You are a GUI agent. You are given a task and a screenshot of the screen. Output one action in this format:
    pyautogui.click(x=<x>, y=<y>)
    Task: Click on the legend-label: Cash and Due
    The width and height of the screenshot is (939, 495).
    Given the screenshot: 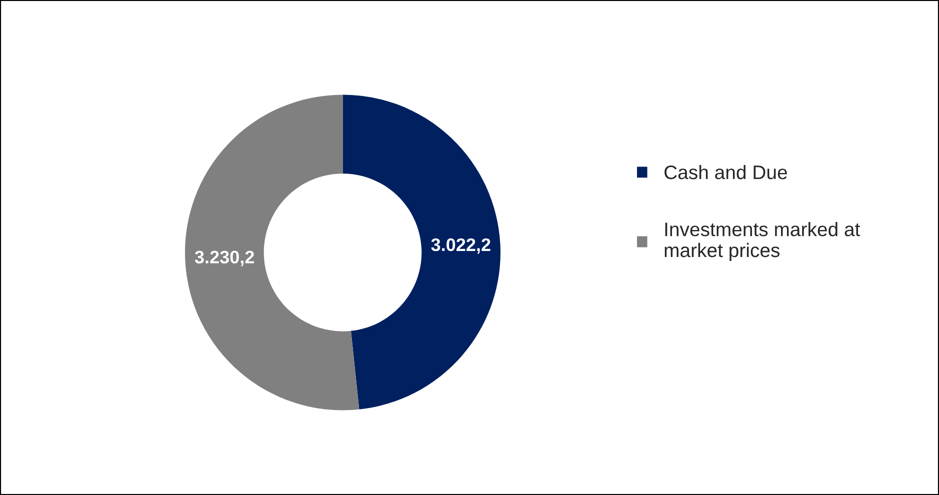 What is the action you would take?
    pyautogui.click(x=725, y=172)
    